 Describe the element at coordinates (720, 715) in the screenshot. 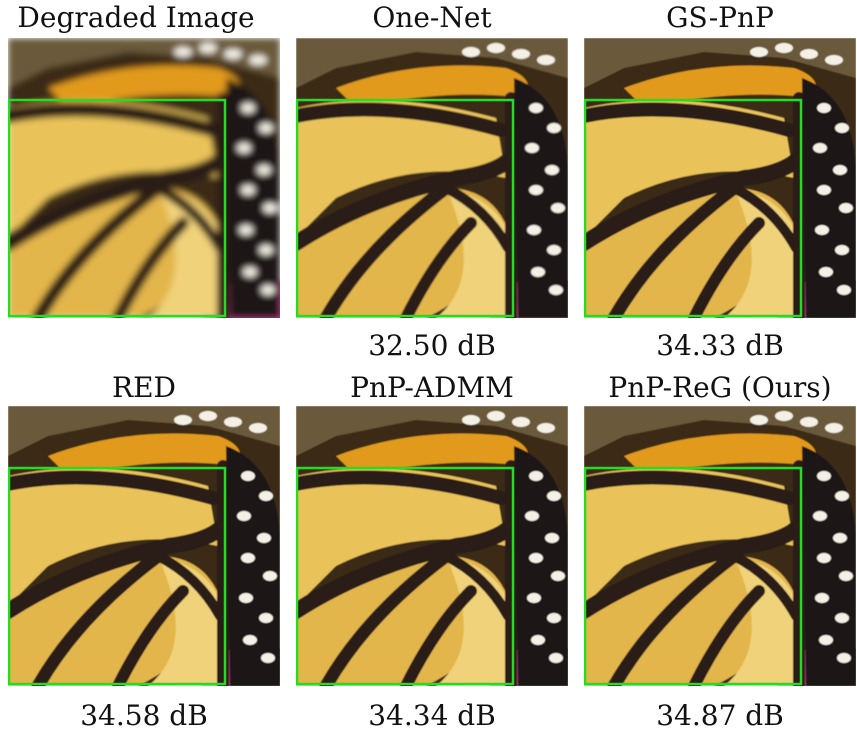

I see `psnr-label: 34.87 dB` at that location.